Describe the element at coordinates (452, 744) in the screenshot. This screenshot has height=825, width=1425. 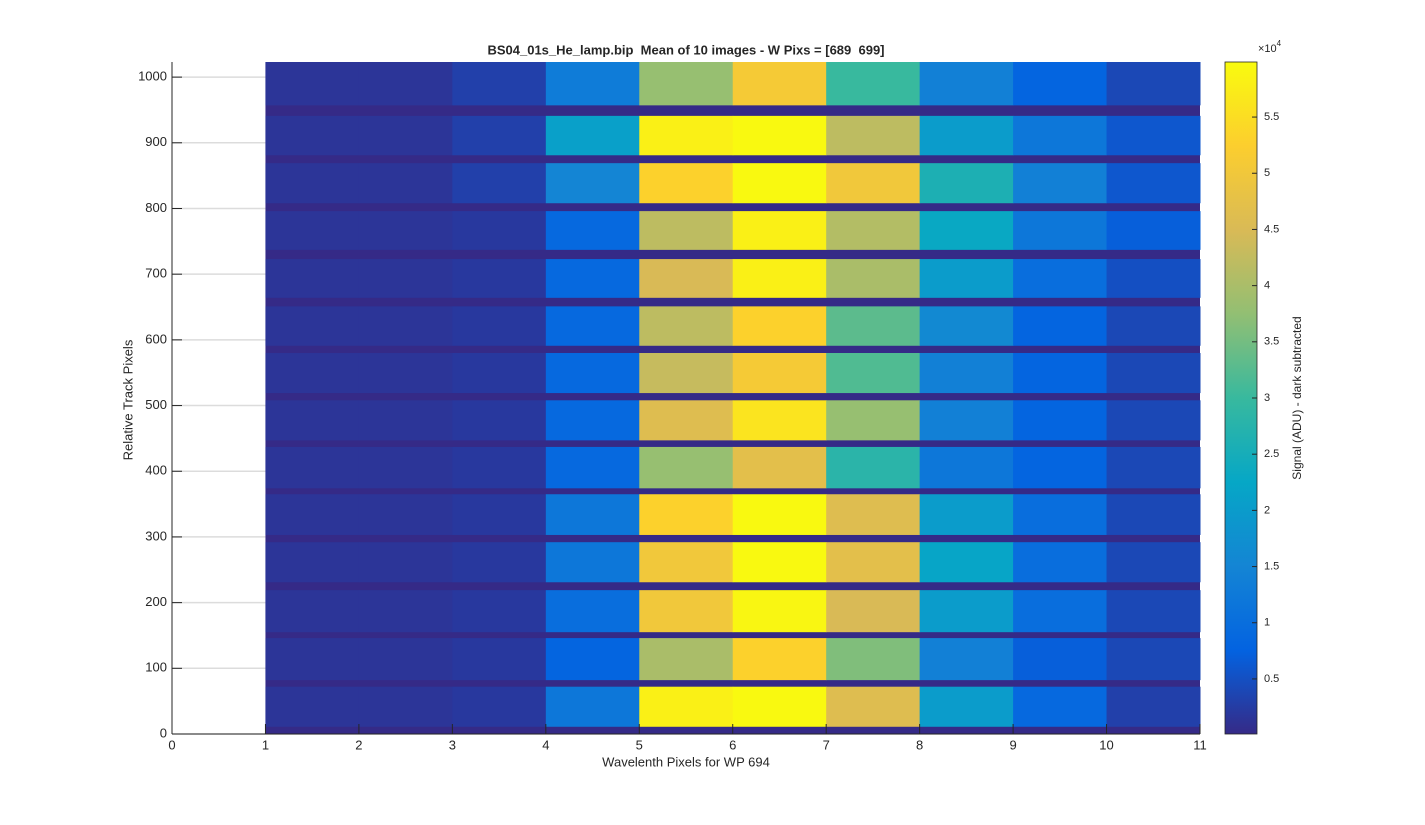
I see `x-tick-label: 3` at that location.